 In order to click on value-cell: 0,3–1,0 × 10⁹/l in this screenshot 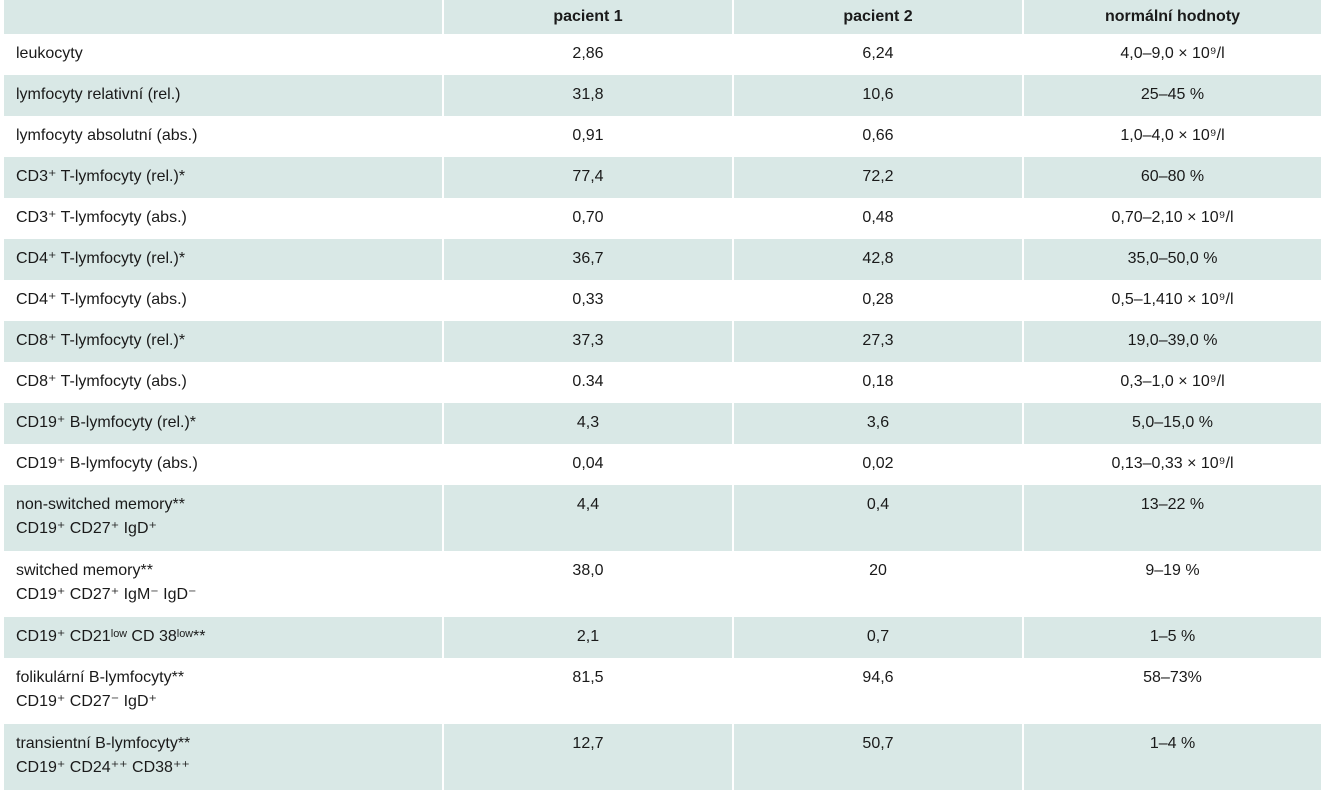, I will do `click(1171, 382)`.